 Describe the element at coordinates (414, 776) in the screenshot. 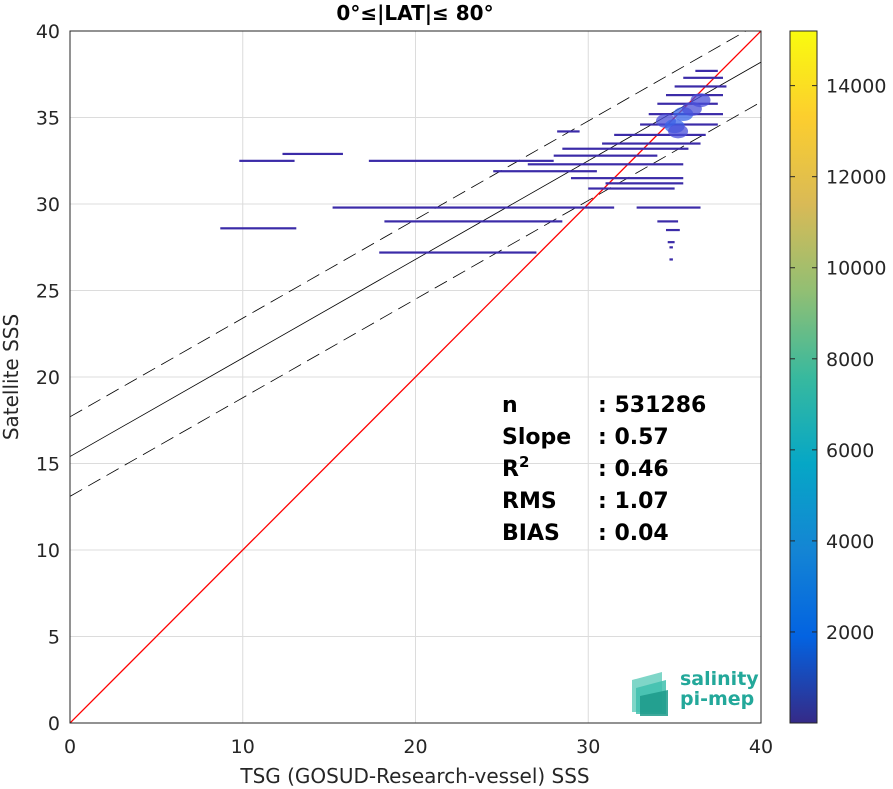

I see `x-axis-label: TSG (GOSUD-Research-vessel) SSS` at that location.